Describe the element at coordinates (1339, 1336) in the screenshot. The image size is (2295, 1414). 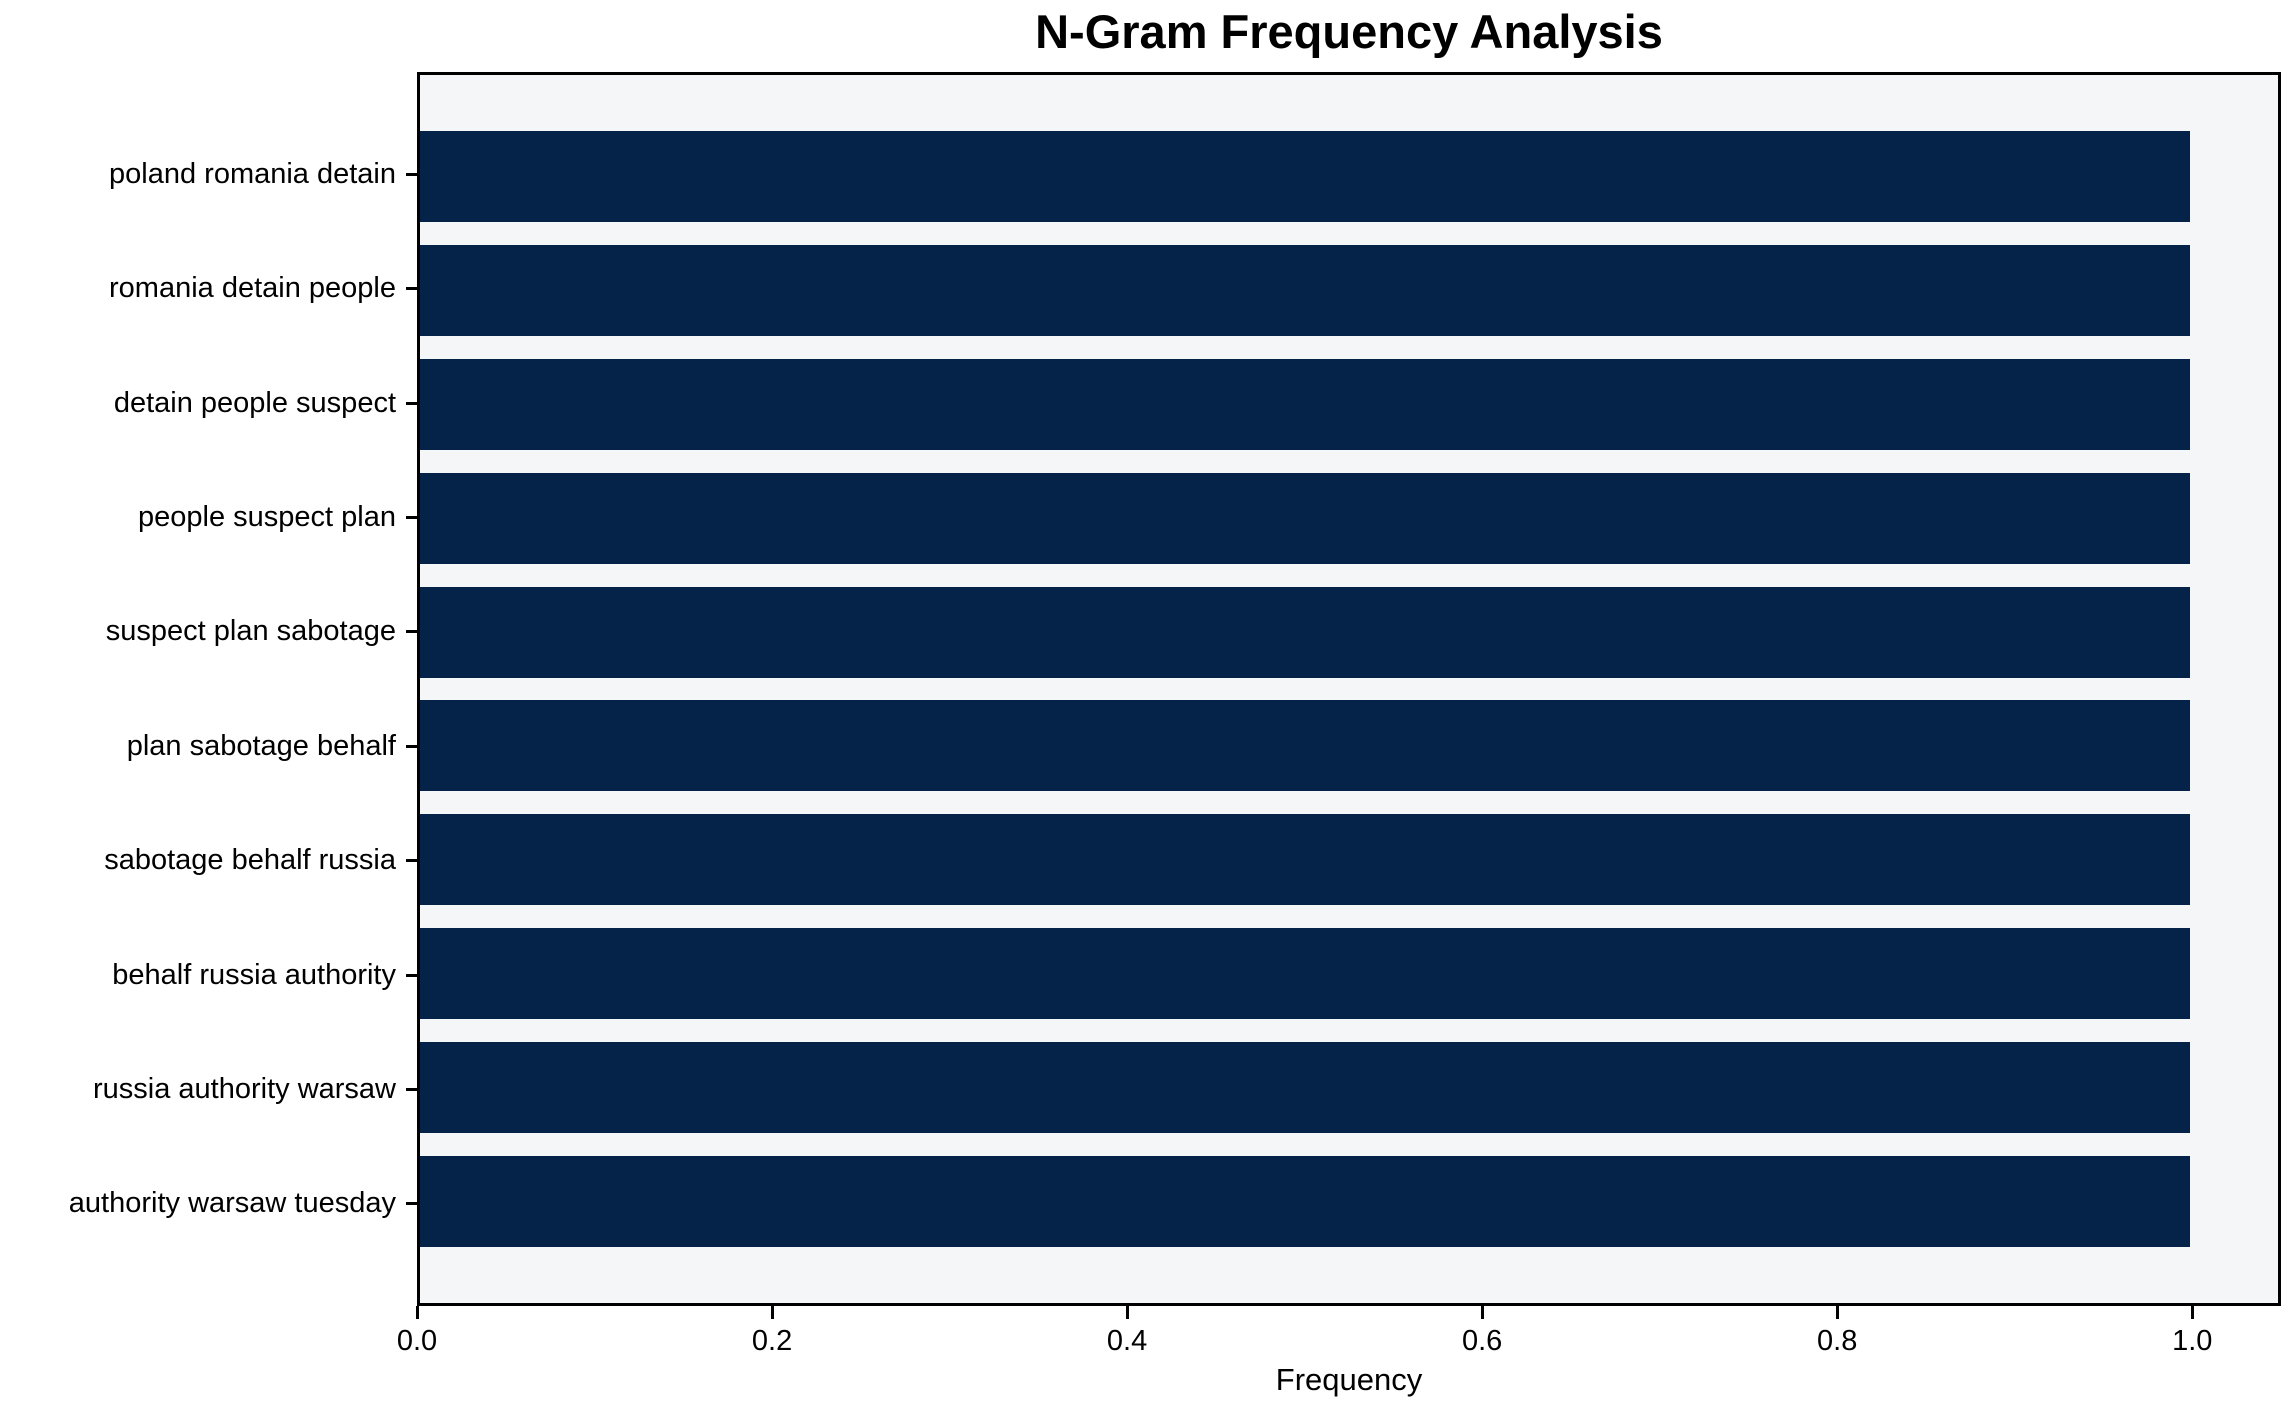
I see `x-axis-ticks: 0.0 0.2 0.4 0.6 0.8 1.0` at that location.